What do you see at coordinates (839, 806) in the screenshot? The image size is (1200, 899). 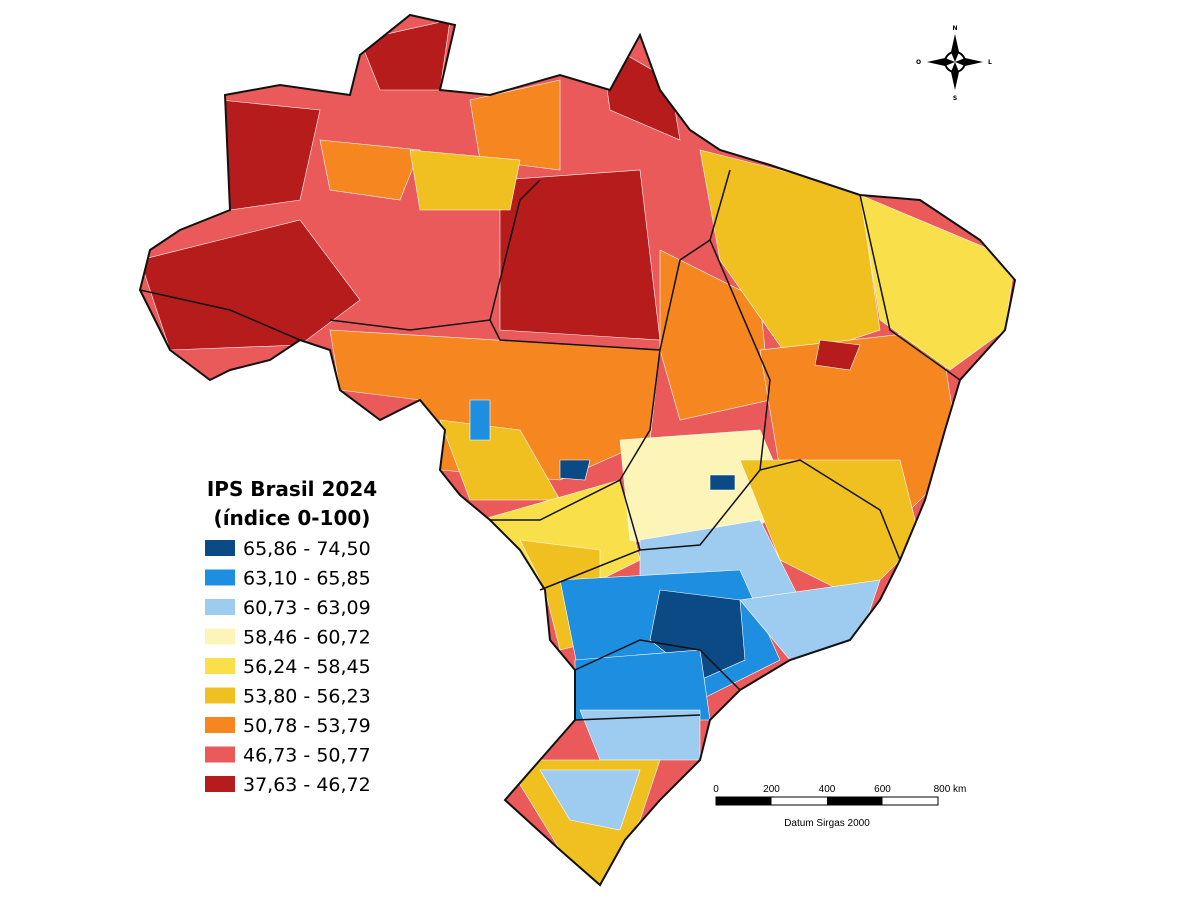 I see `scale-bar: Datum Sirgas 2000 0 200 400 600 800 km` at bounding box center [839, 806].